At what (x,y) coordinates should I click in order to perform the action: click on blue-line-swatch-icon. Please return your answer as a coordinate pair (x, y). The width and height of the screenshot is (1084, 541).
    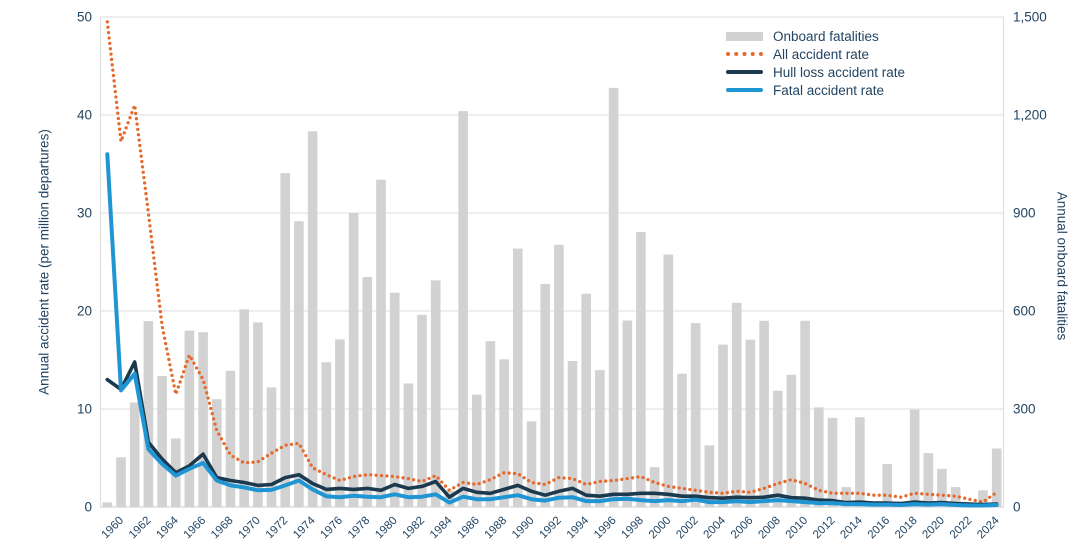
    Looking at the image, I should click on (744, 90).